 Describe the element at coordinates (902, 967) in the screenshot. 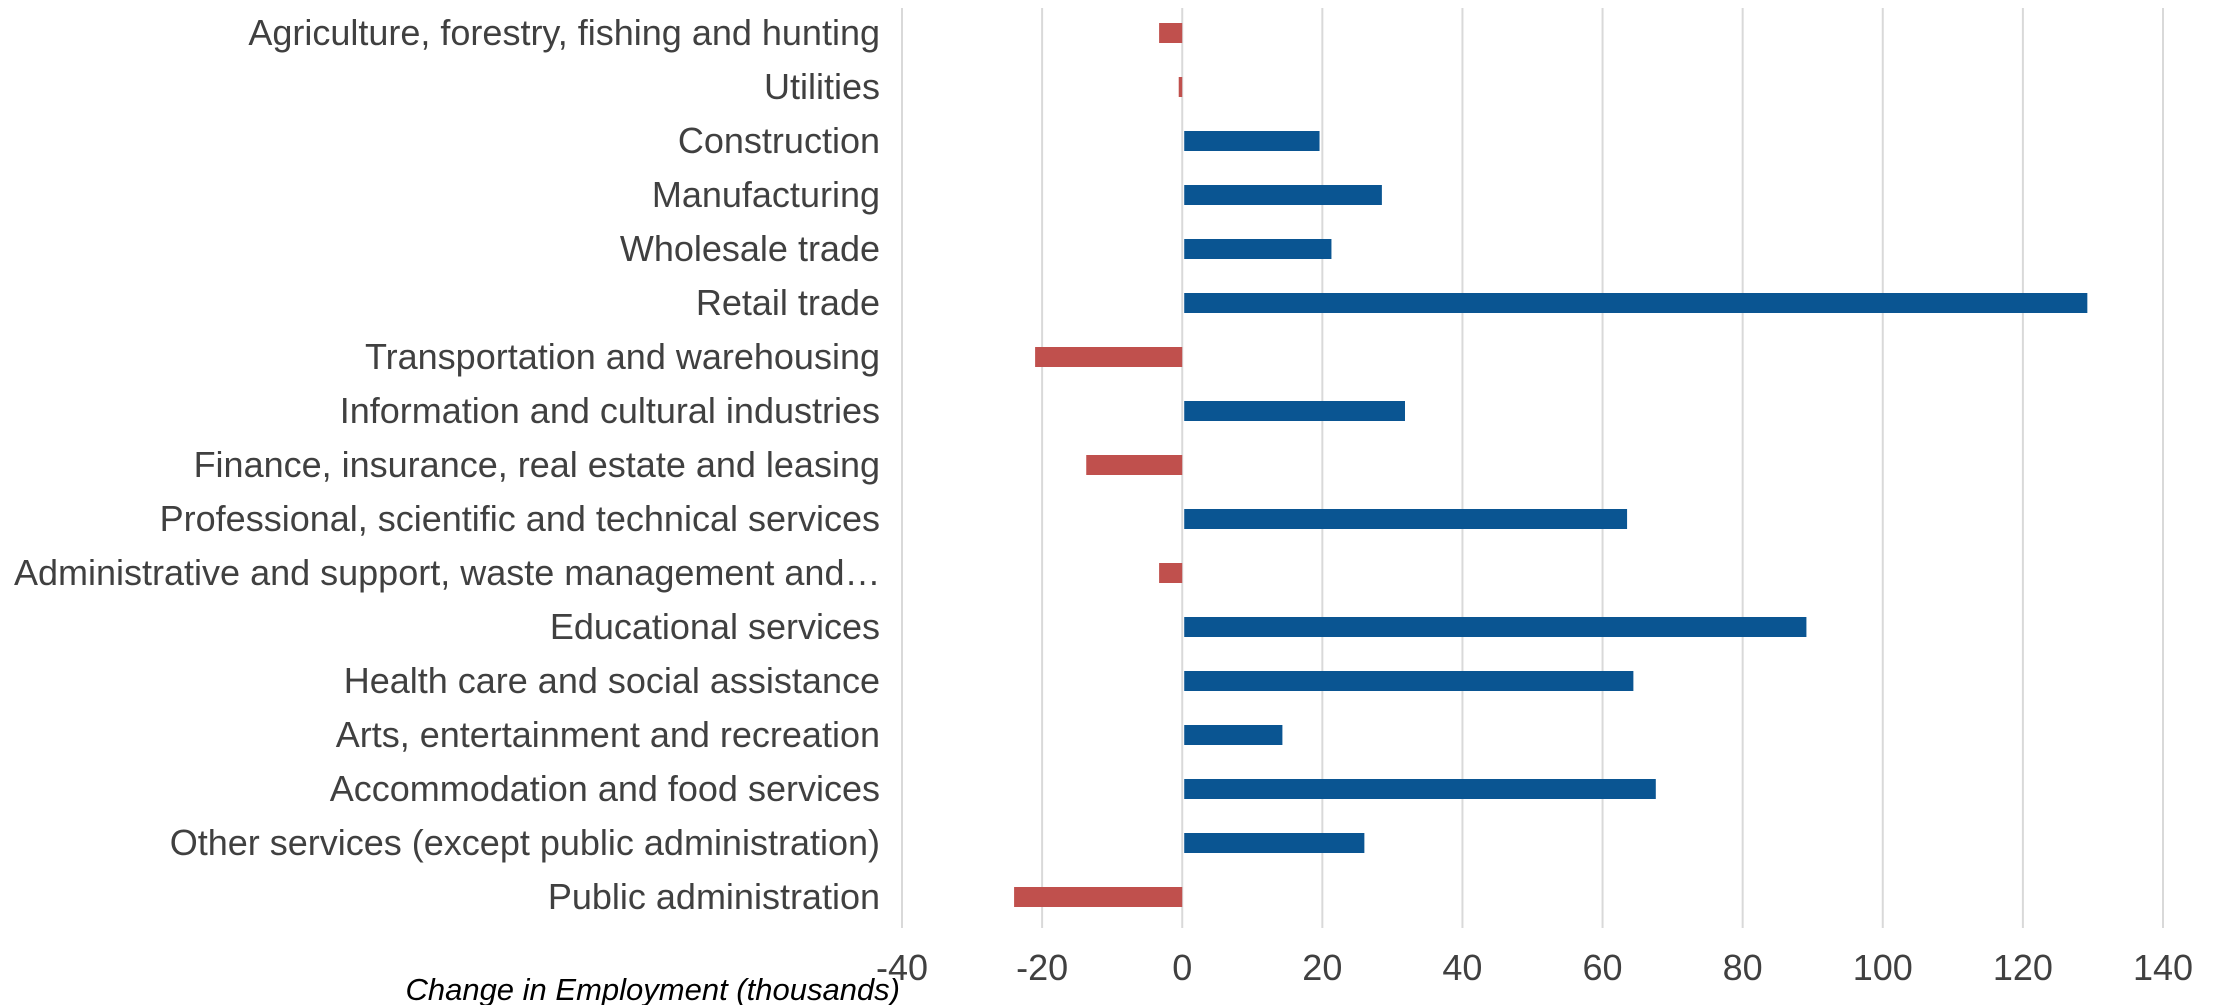

I see `x-tick-label: -40` at that location.